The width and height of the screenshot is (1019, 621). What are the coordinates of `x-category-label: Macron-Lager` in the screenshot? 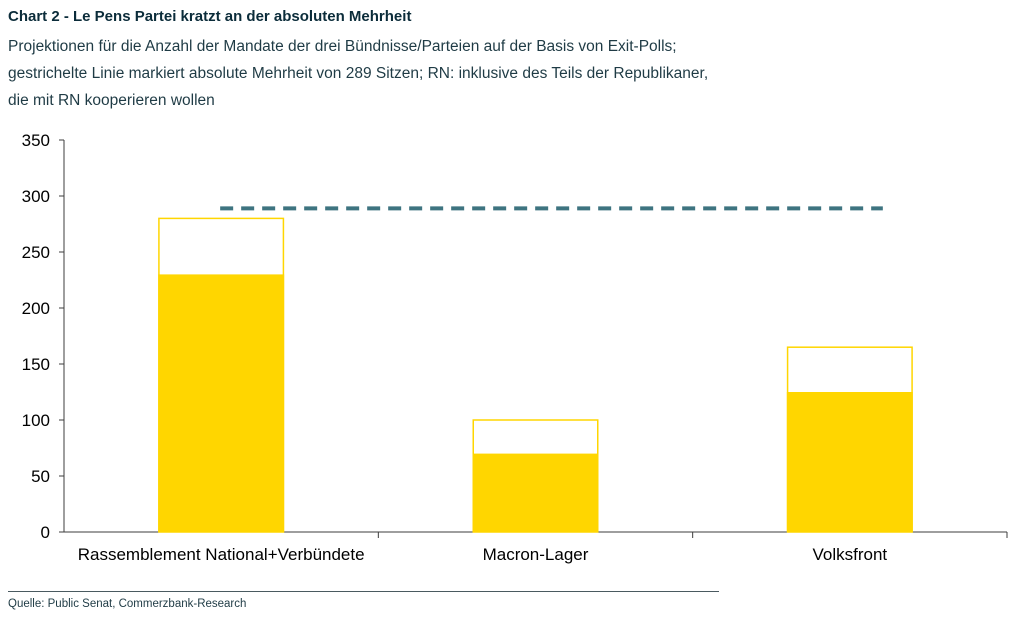 It's located at (536, 554).